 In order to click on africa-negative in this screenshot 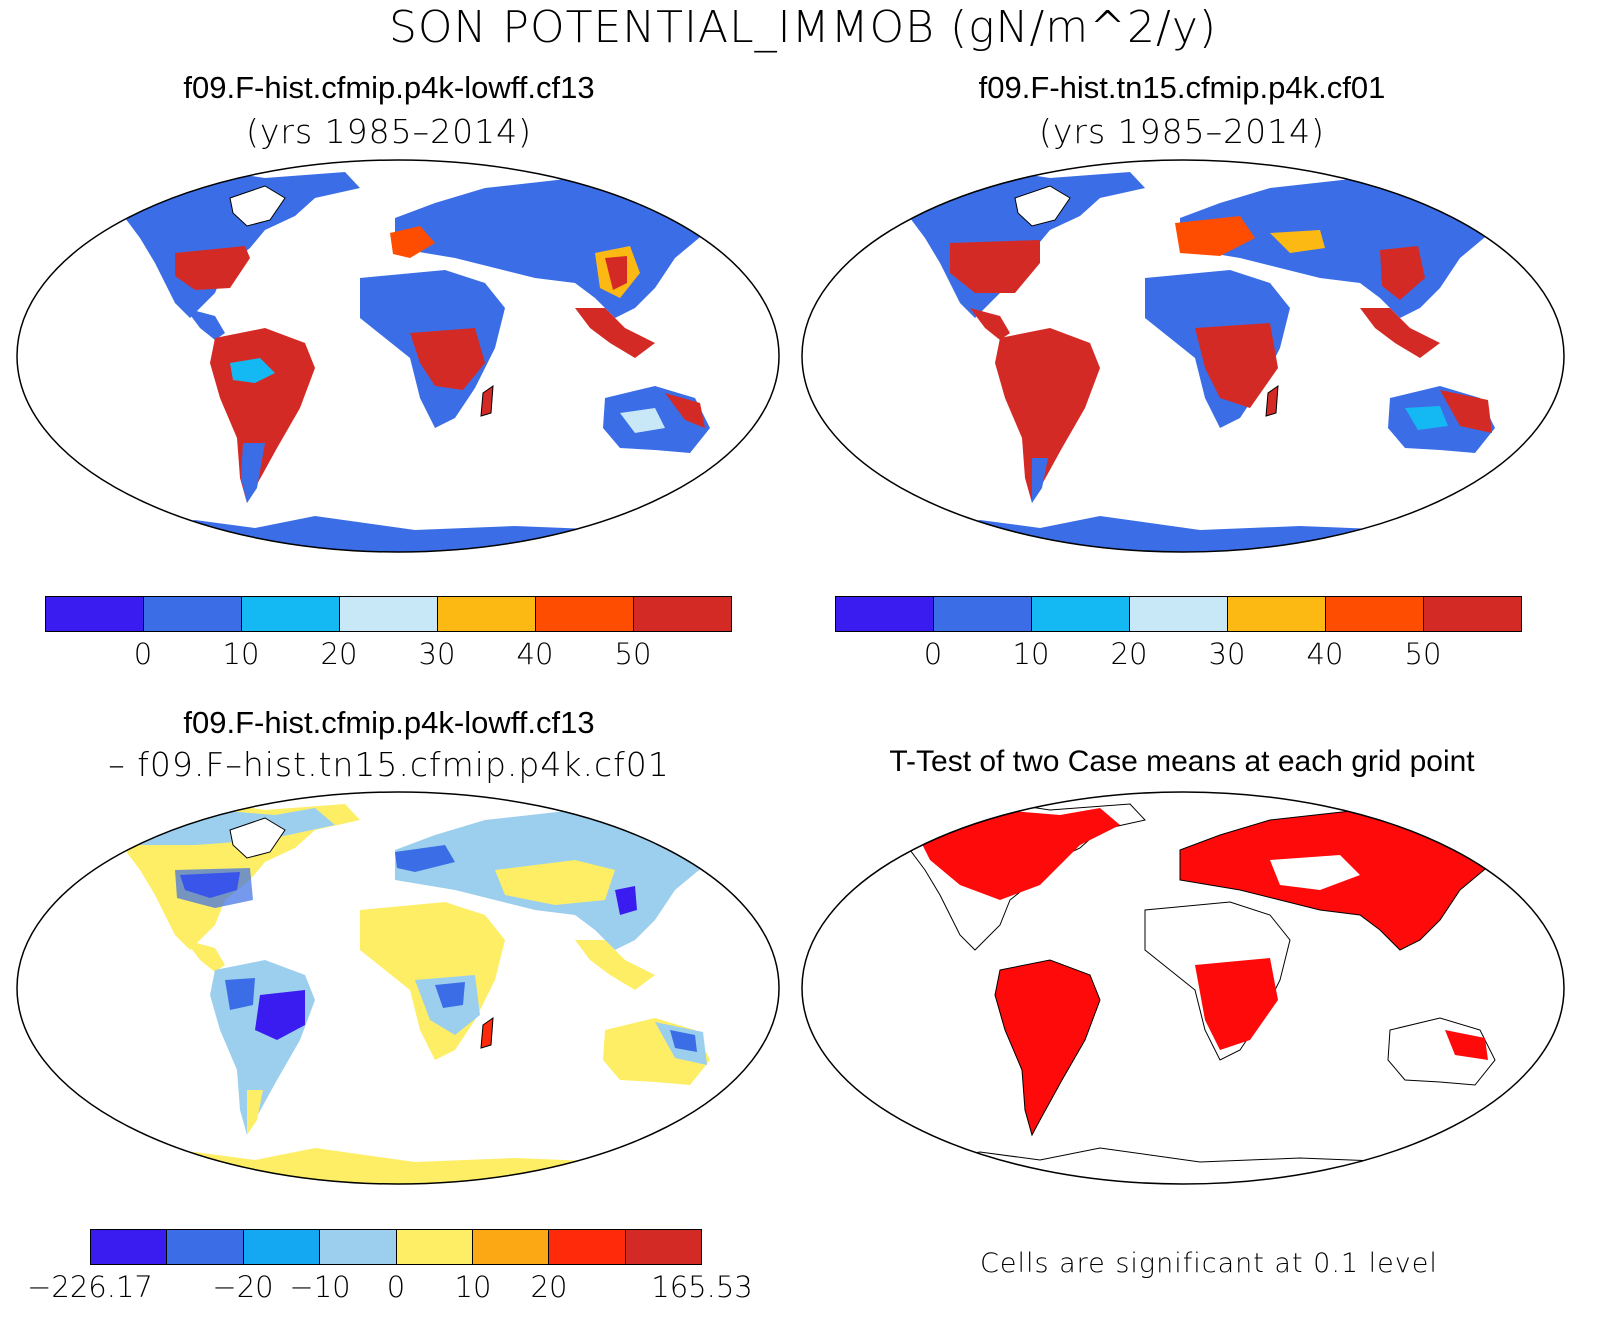, I will do `click(450, 995)`.